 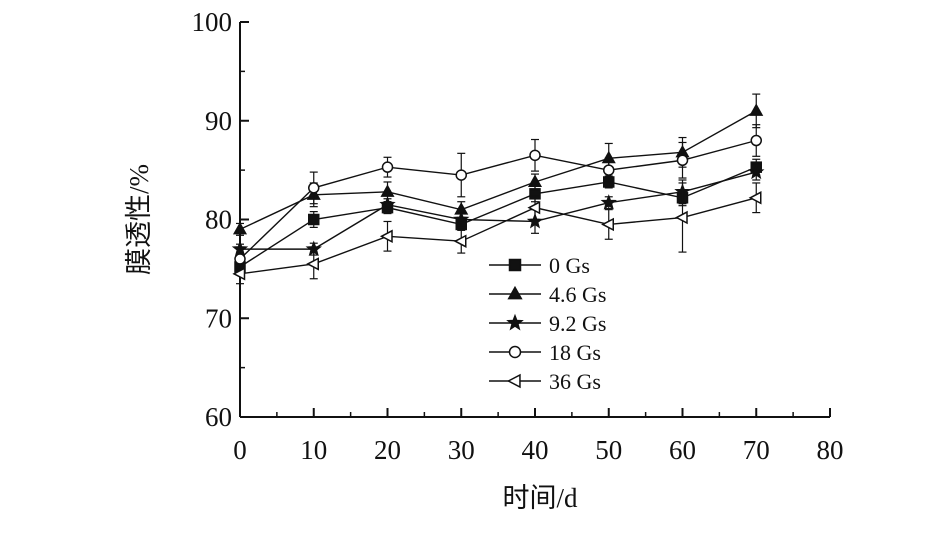 I want to click on x-tick-label: 20, so click(x=387, y=450).